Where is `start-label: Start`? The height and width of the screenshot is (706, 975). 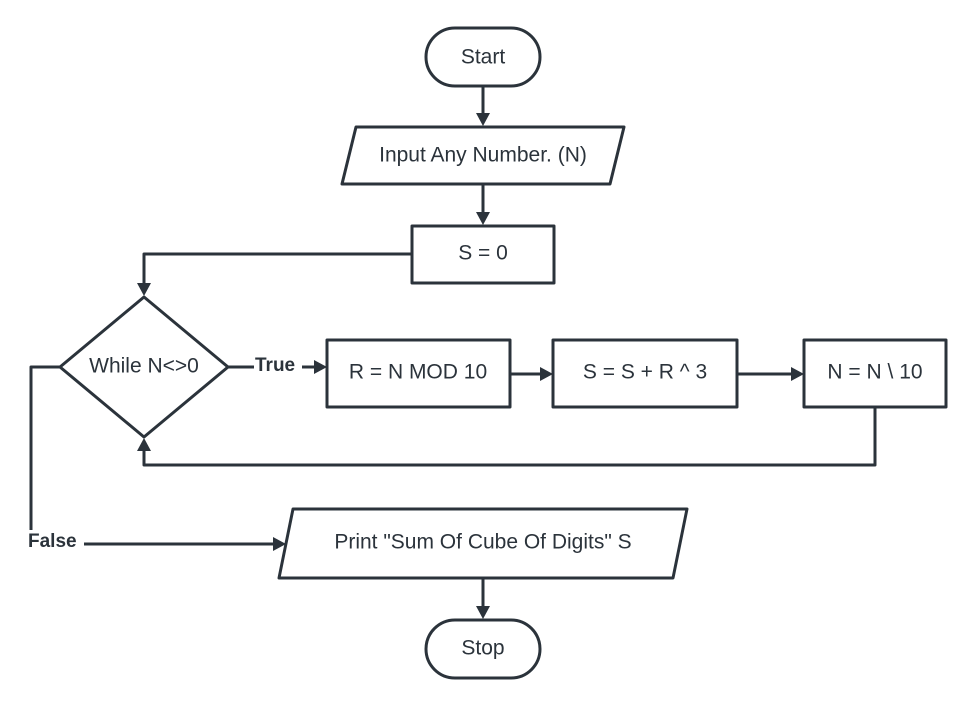 start-label: Start is located at coordinates (483, 57).